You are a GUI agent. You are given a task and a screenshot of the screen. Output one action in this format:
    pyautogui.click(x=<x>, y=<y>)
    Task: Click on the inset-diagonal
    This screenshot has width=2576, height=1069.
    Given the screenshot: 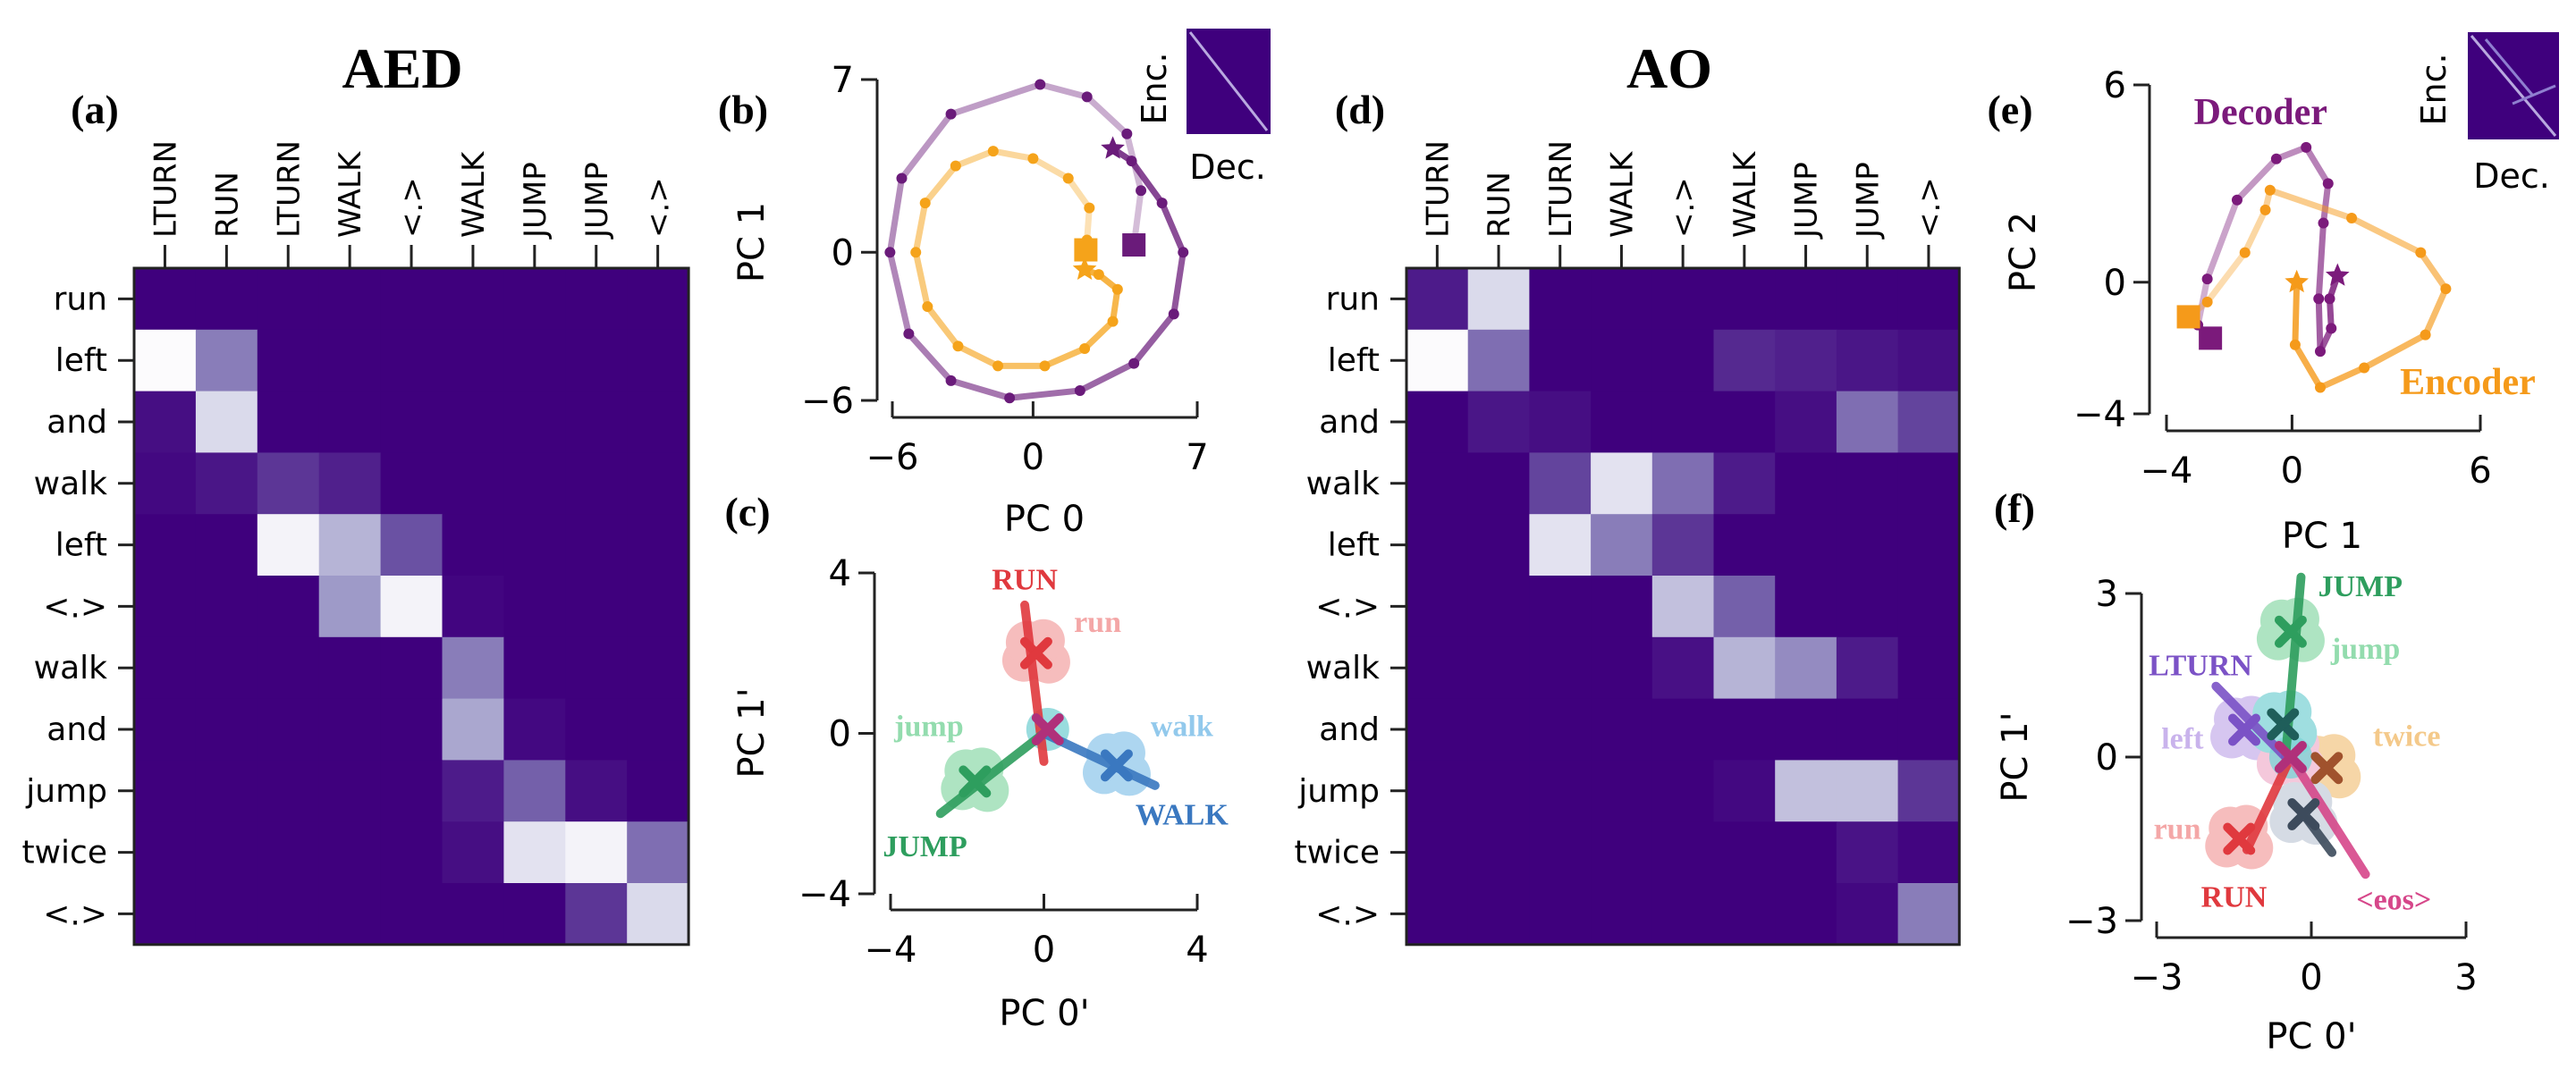 What is the action you would take?
    pyautogui.click(x=1228, y=81)
    